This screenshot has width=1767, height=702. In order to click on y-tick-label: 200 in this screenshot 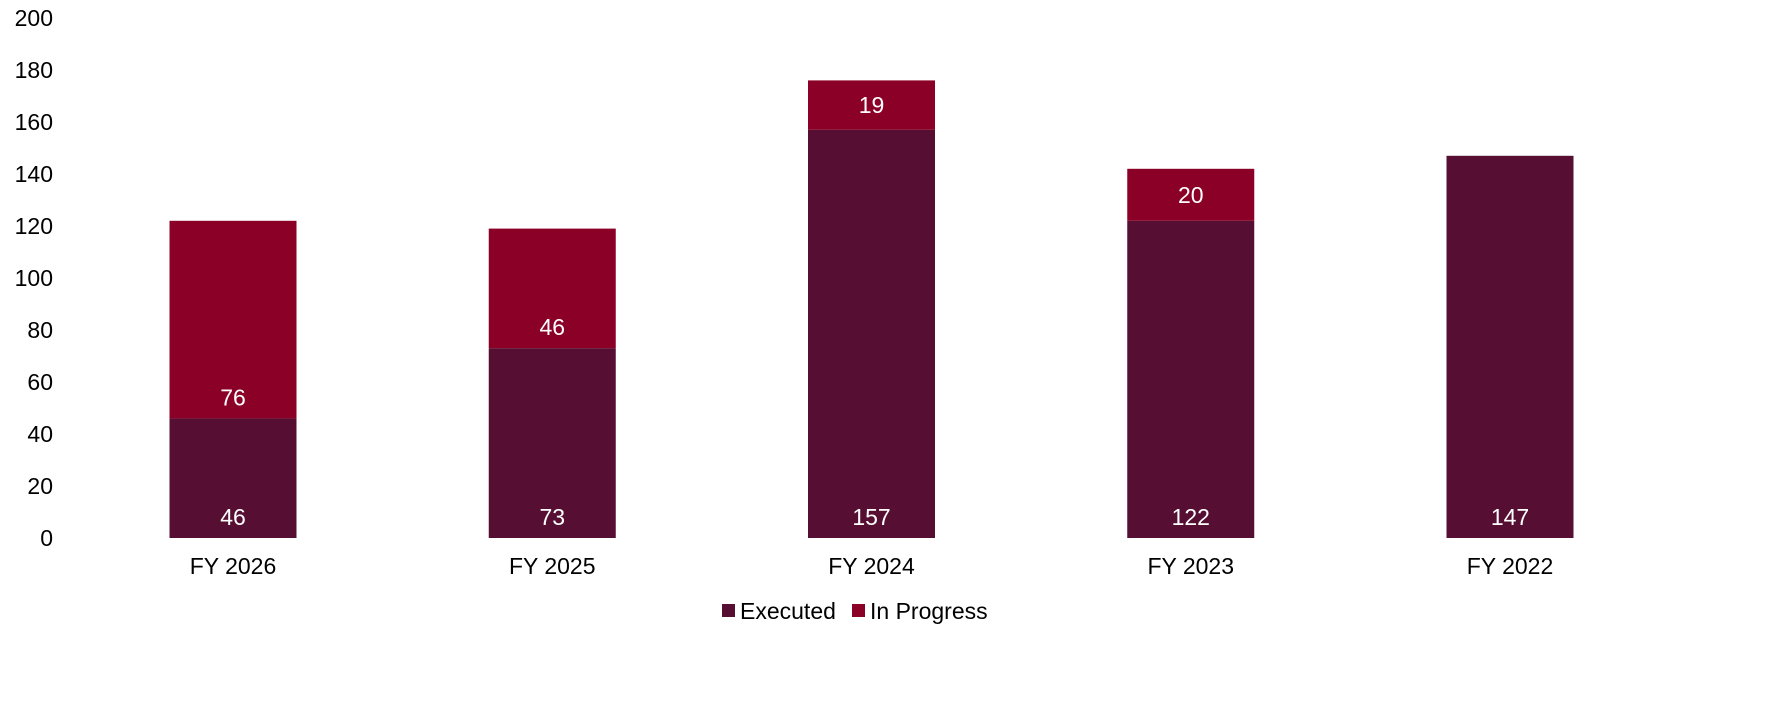, I will do `click(34, 18)`.